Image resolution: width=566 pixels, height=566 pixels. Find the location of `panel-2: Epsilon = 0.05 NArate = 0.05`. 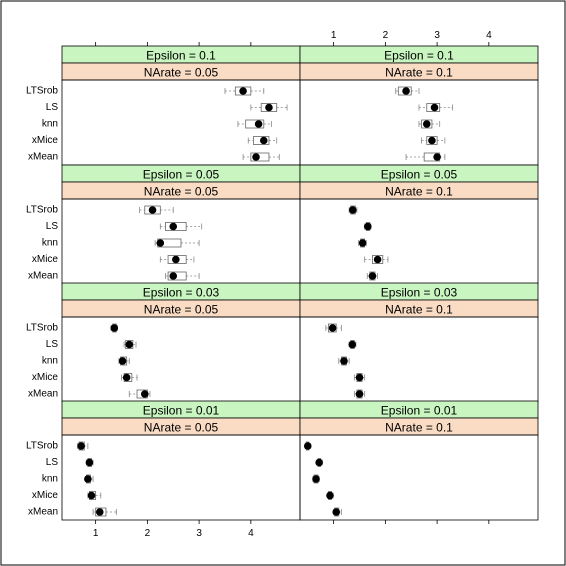

panel-2: Epsilon = 0.05 NArate = 0.05 is located at coordinates (181, 224).